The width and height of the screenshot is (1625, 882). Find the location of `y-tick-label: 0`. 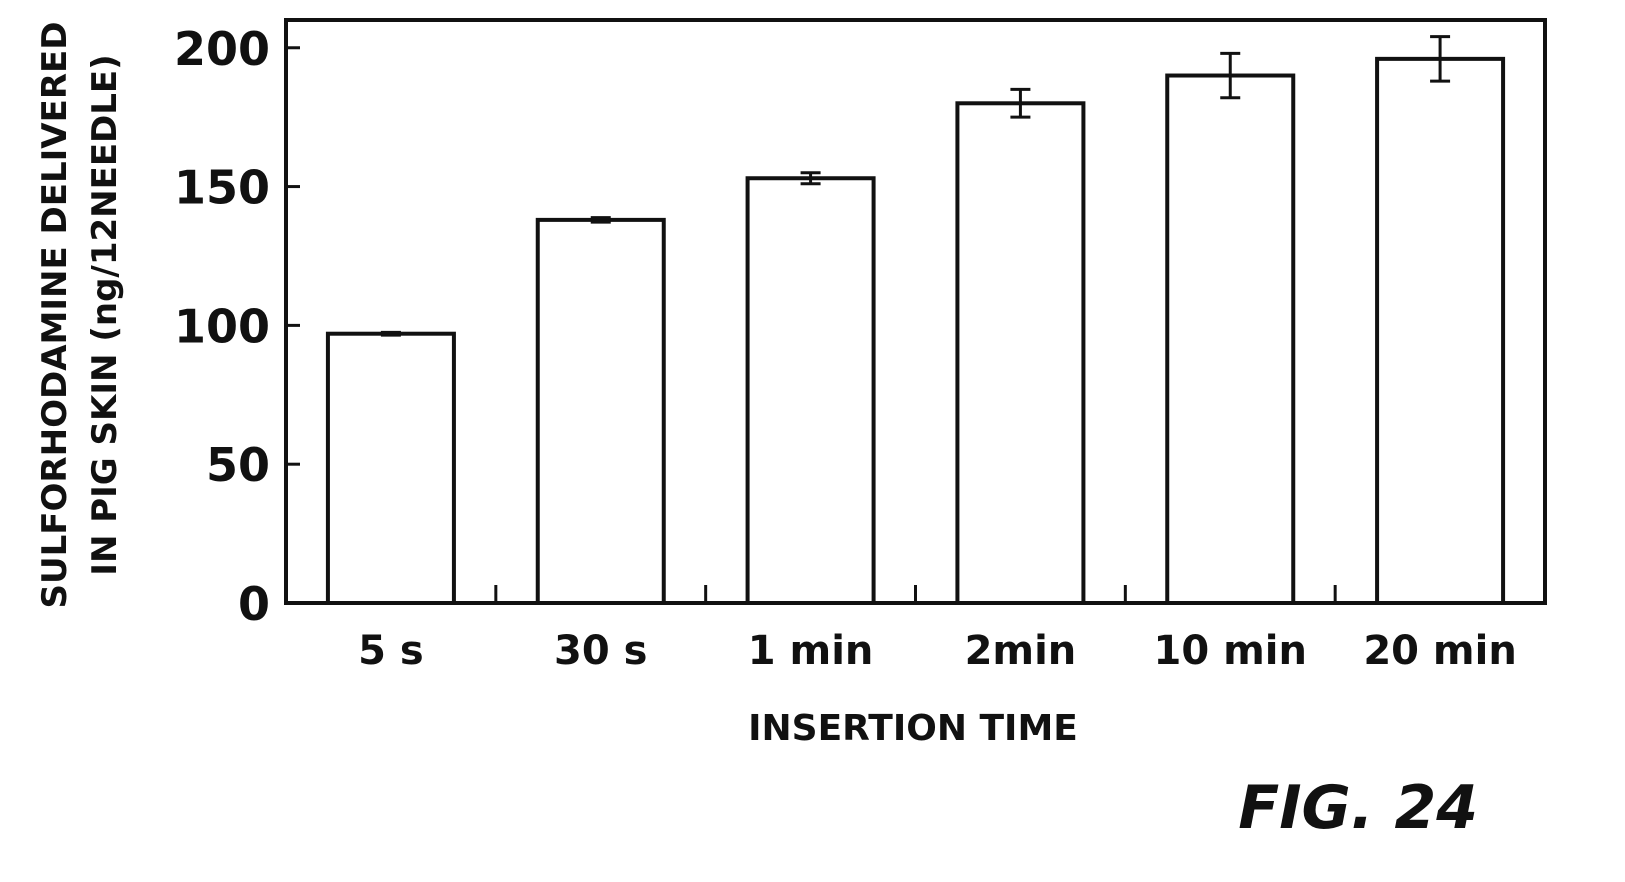

y-tick-label: 0 is located at coordinates (254, 604).